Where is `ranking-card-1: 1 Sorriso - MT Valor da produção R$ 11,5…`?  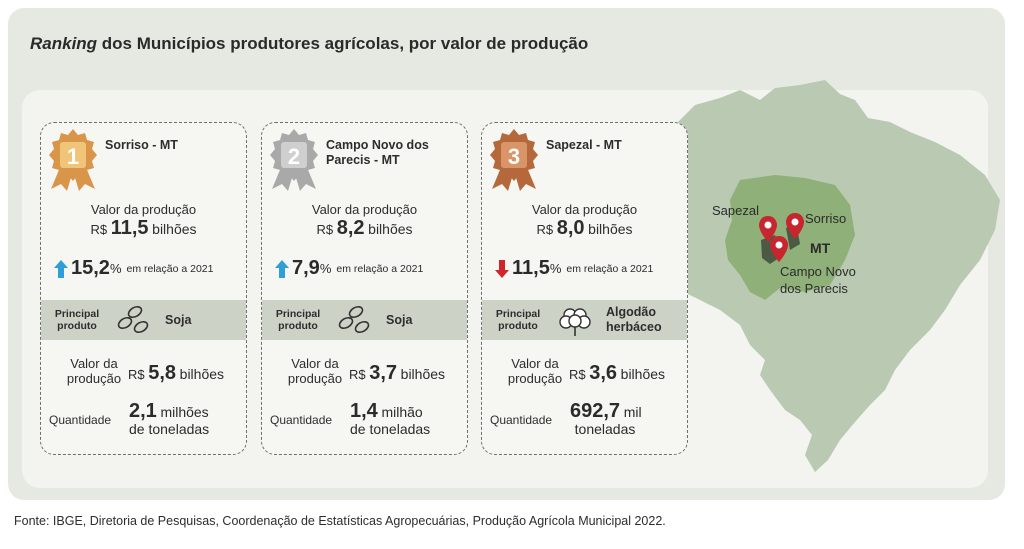
ranking-card-1: 1 Sorriso - MT Valor da produção R$ 11,5… is located at coordinates (143, 288).